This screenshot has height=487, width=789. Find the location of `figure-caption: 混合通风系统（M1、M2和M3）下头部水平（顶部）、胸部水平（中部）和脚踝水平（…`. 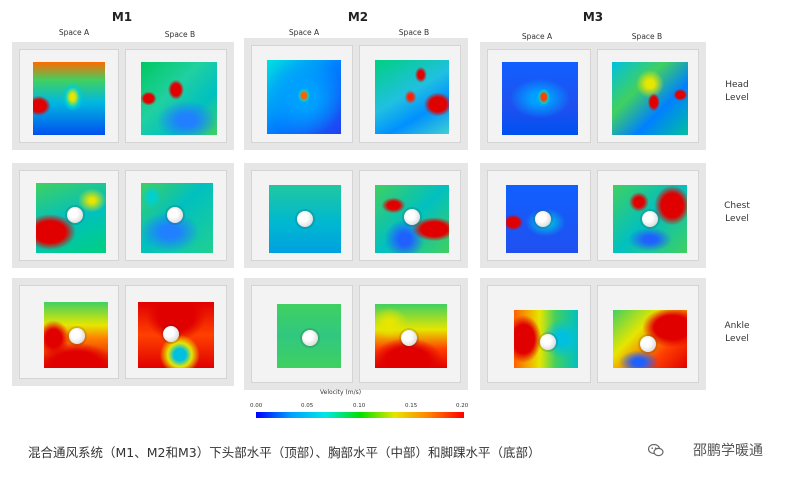

figure-caption: 混合通风系统（M1、M2和M3）下头部水平（顶部）、胸部水平（中部）和脚踝水平（… is located at coordinates (284, 452).